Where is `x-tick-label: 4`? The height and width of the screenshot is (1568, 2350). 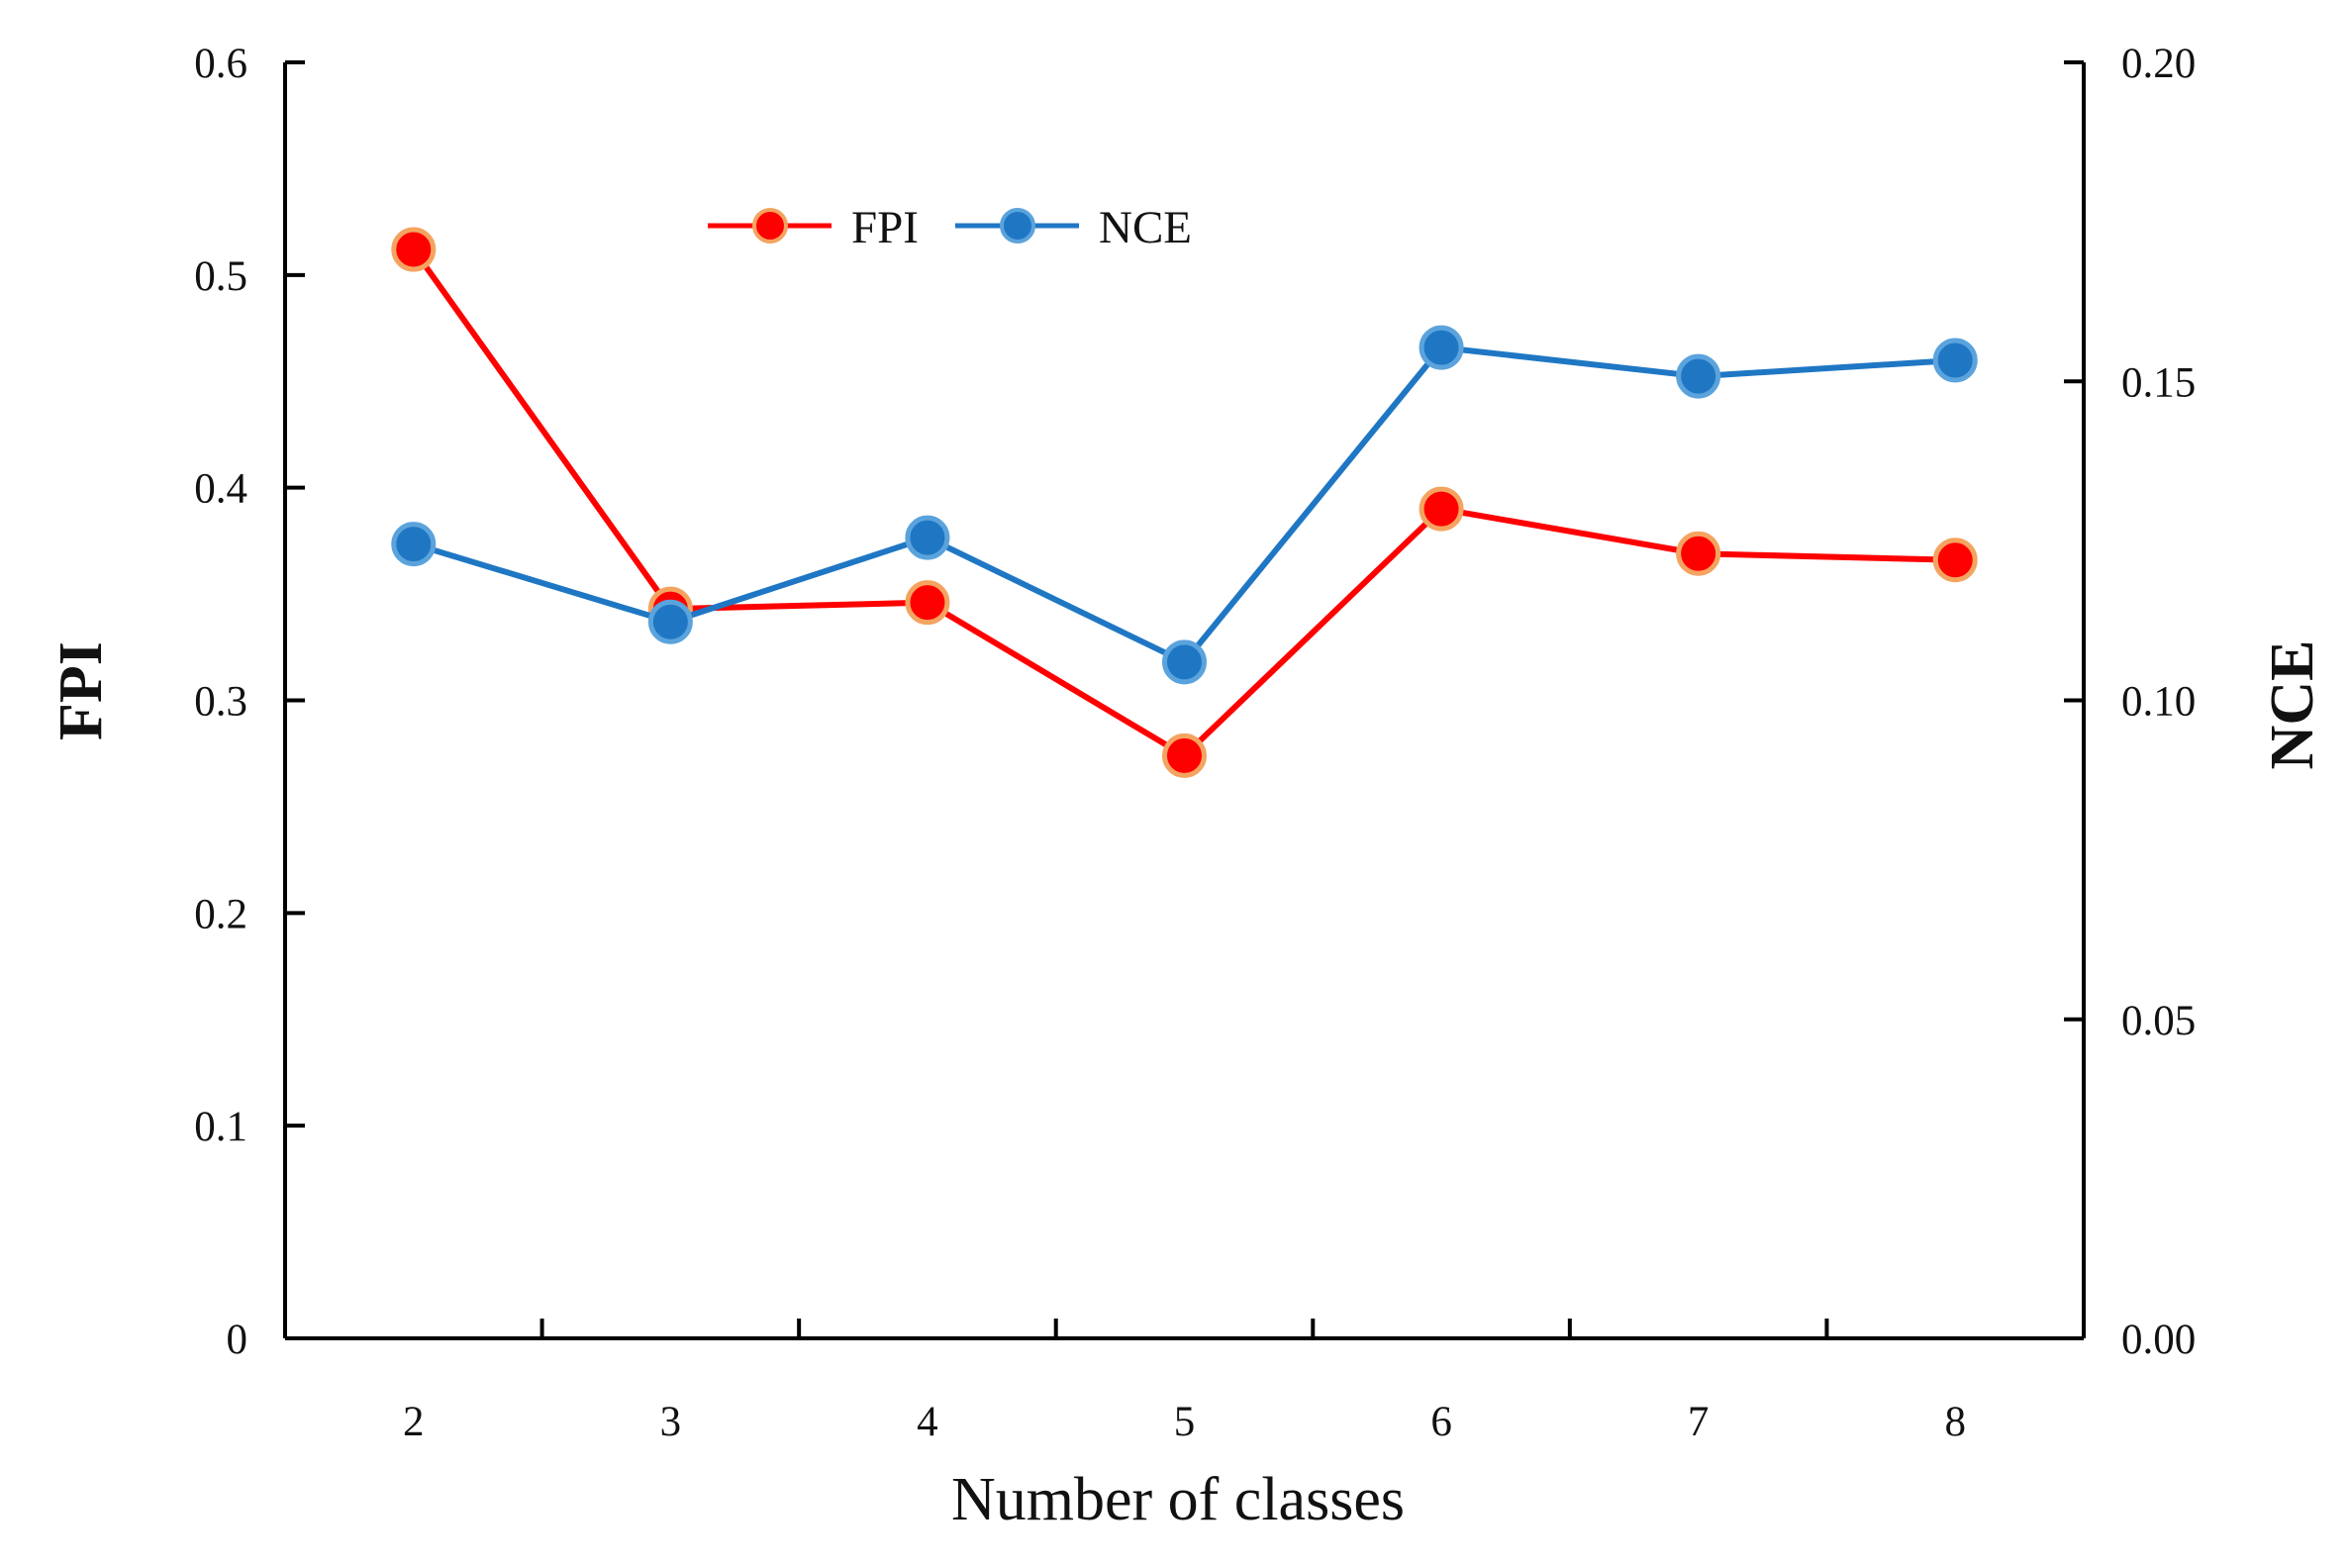 x-tick-label: 4 is located at coordinates (928, 1422).